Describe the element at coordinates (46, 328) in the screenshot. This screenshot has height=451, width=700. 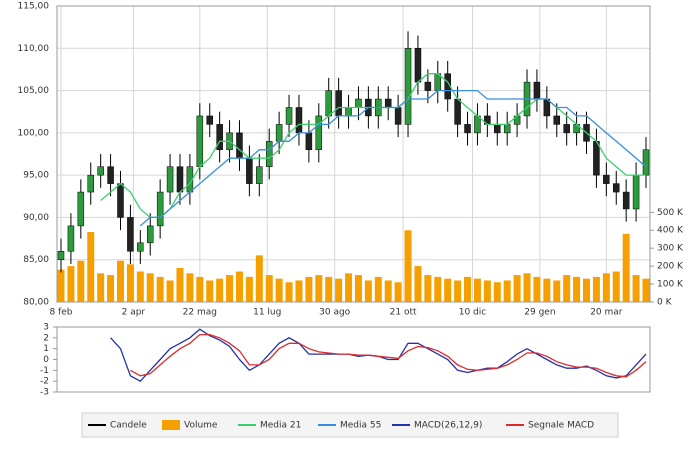
I see `y-tick-label: 3` at that location.